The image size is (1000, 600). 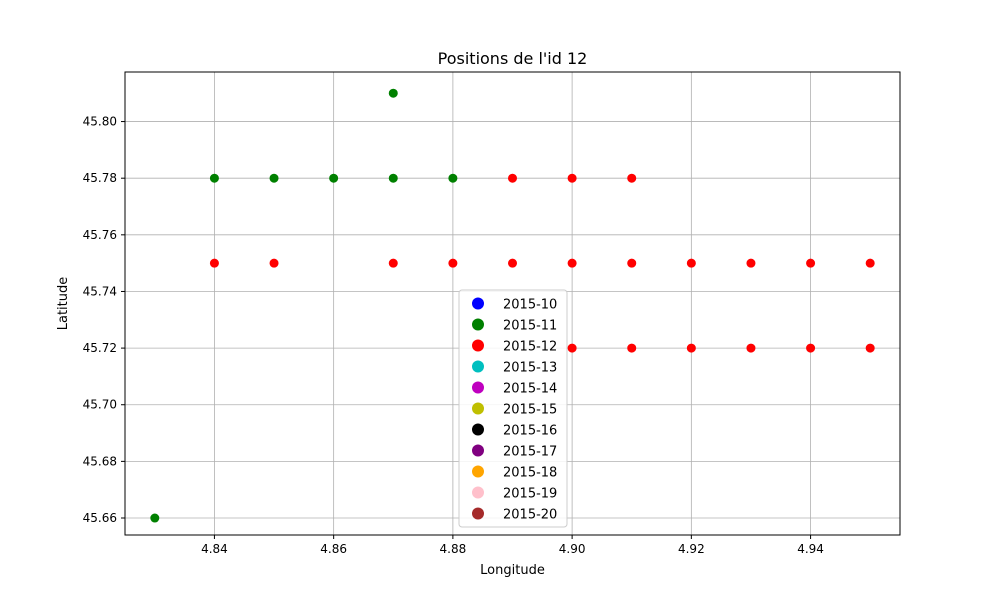 I want to click on x-tick-label: 4.90, so click(x=572, y=549).